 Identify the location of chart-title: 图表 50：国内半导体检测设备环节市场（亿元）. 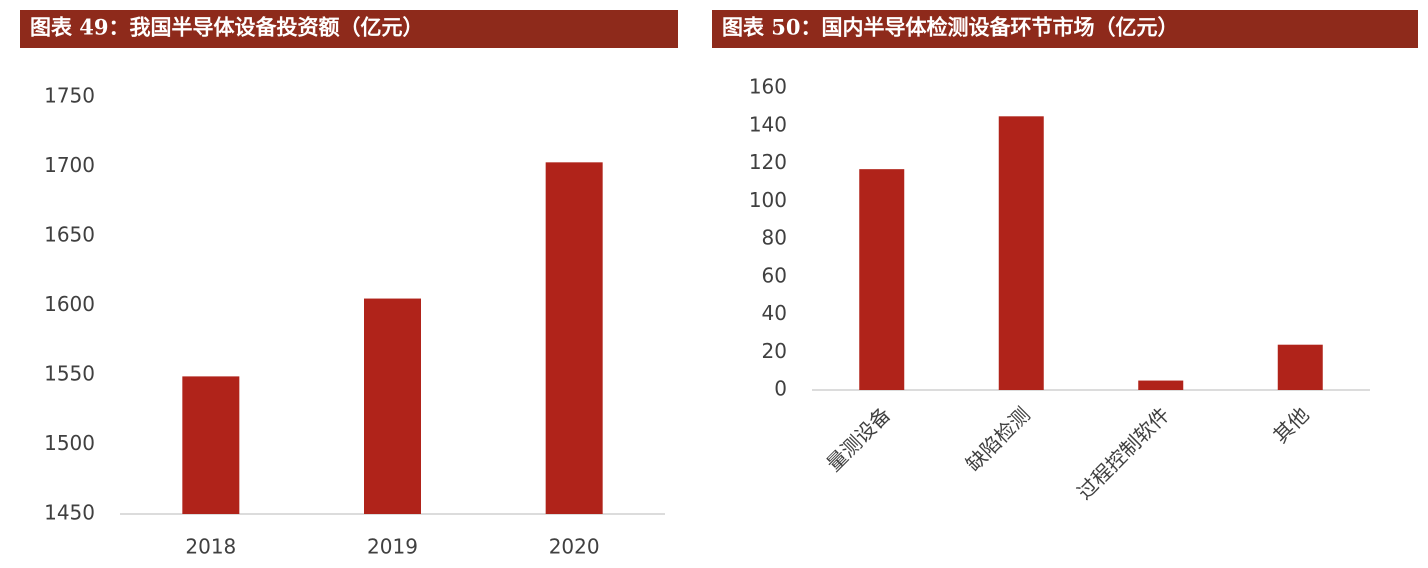
(950, 27).